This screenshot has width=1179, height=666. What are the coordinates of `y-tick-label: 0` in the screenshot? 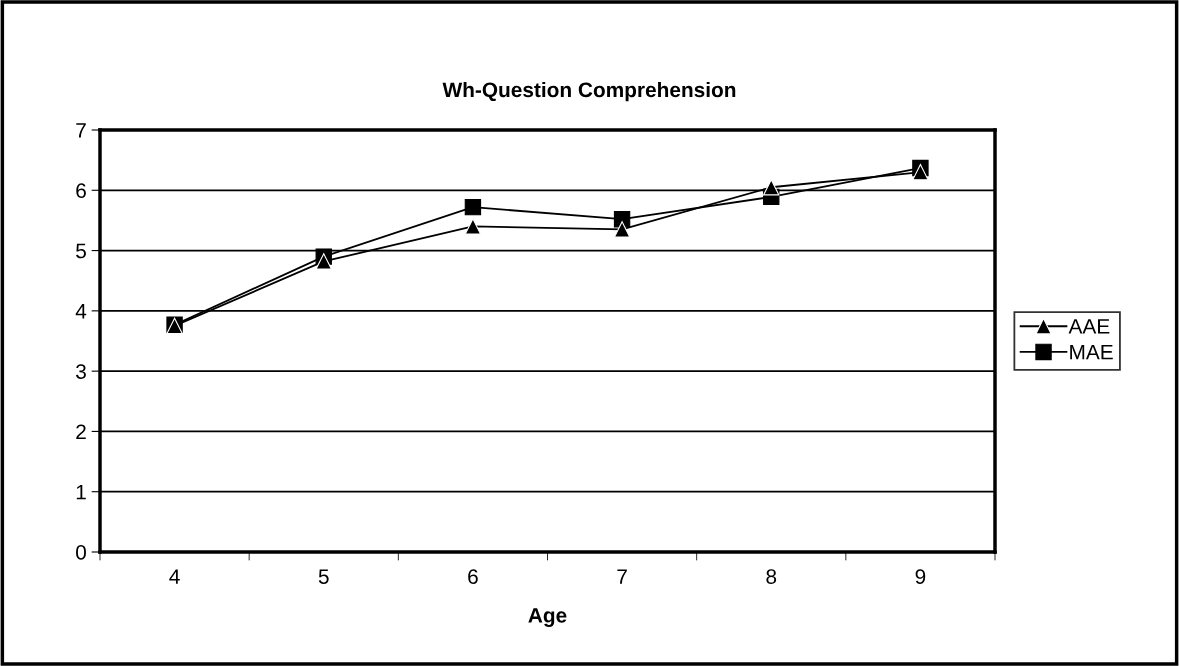 It's located at (81, 552).